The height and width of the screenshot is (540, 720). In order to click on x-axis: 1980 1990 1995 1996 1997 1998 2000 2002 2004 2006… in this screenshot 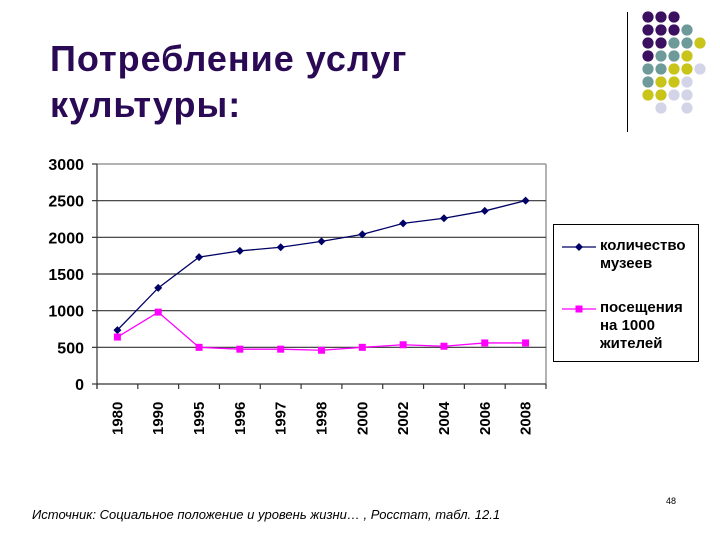, I will do `click(321, 409)`.